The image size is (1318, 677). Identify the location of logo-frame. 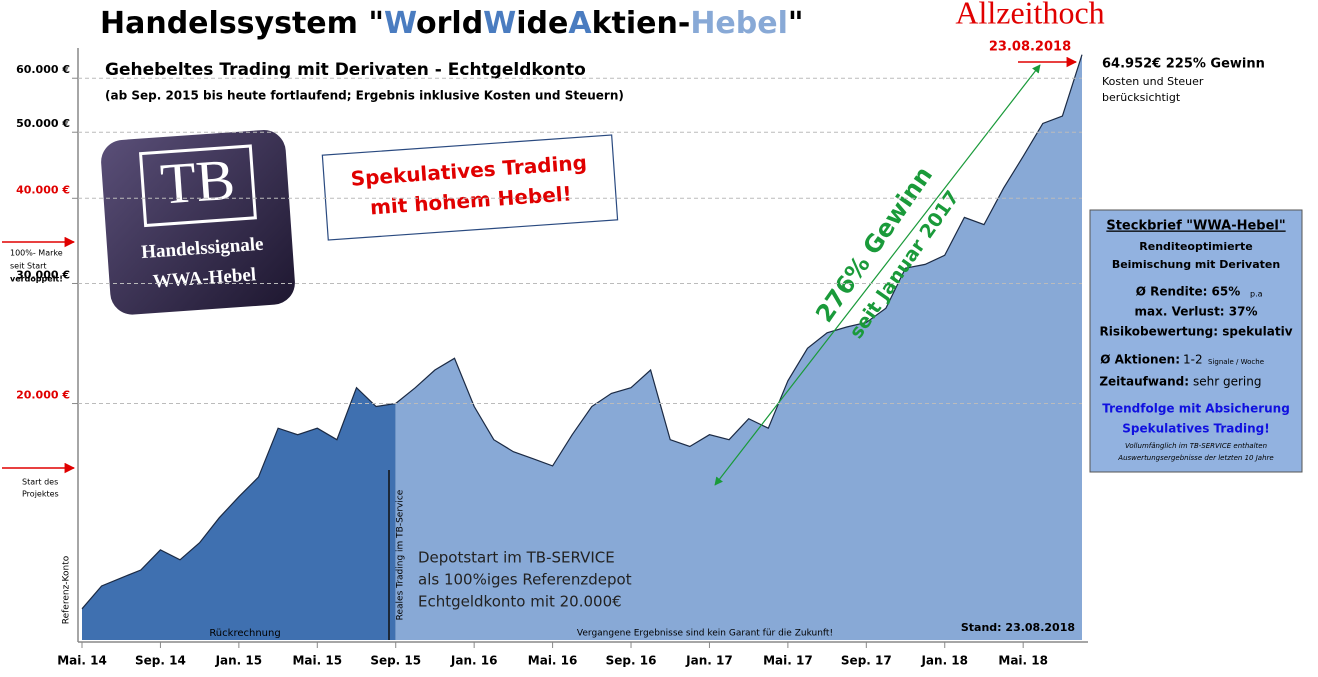
(197, 186).